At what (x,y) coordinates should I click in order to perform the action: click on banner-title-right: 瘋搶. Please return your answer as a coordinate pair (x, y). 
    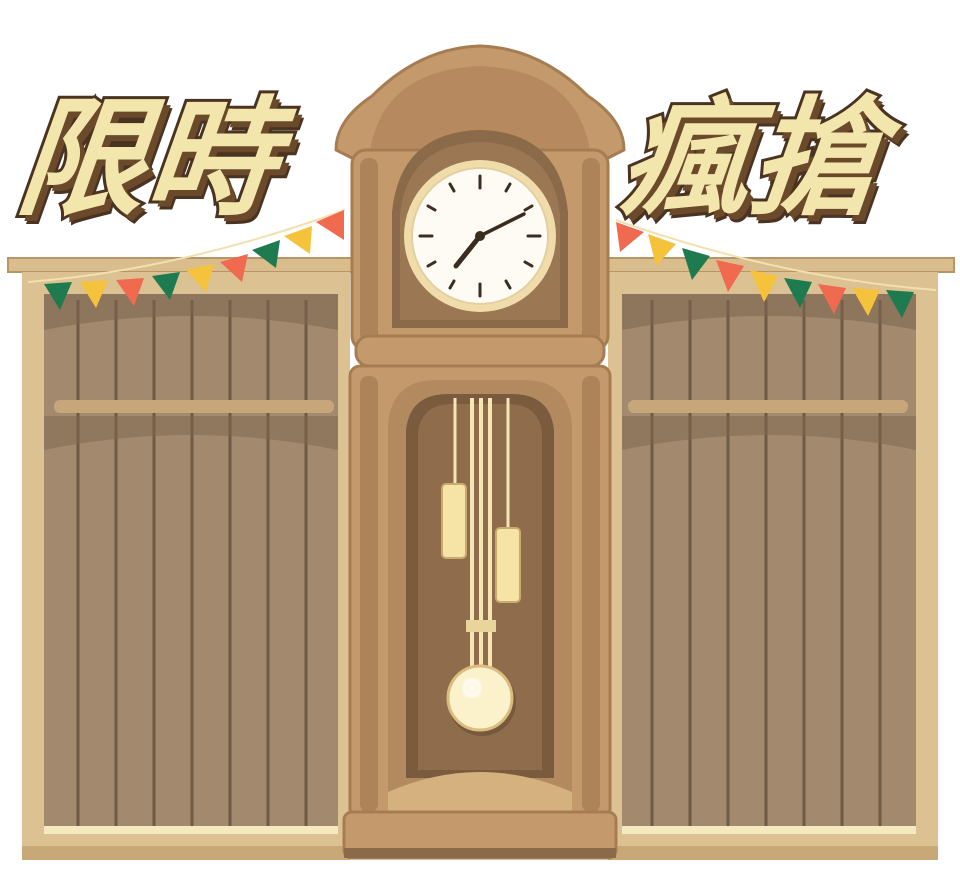
    Looking at the image, I should click on (752, 159).